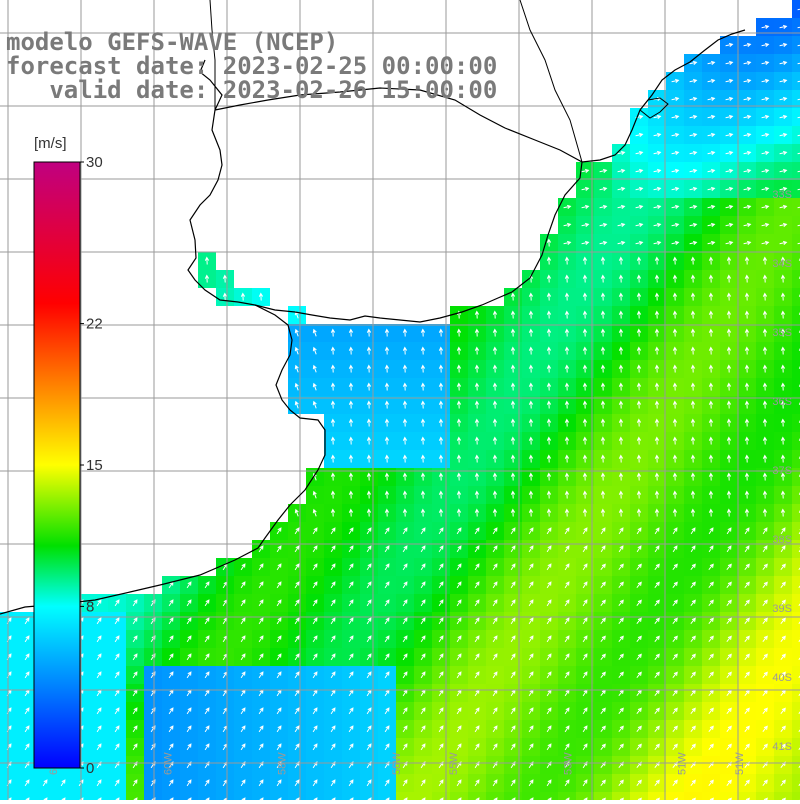 The image size is (800, 804). I want to click on longitude-label: 60W, so click(168, 763).